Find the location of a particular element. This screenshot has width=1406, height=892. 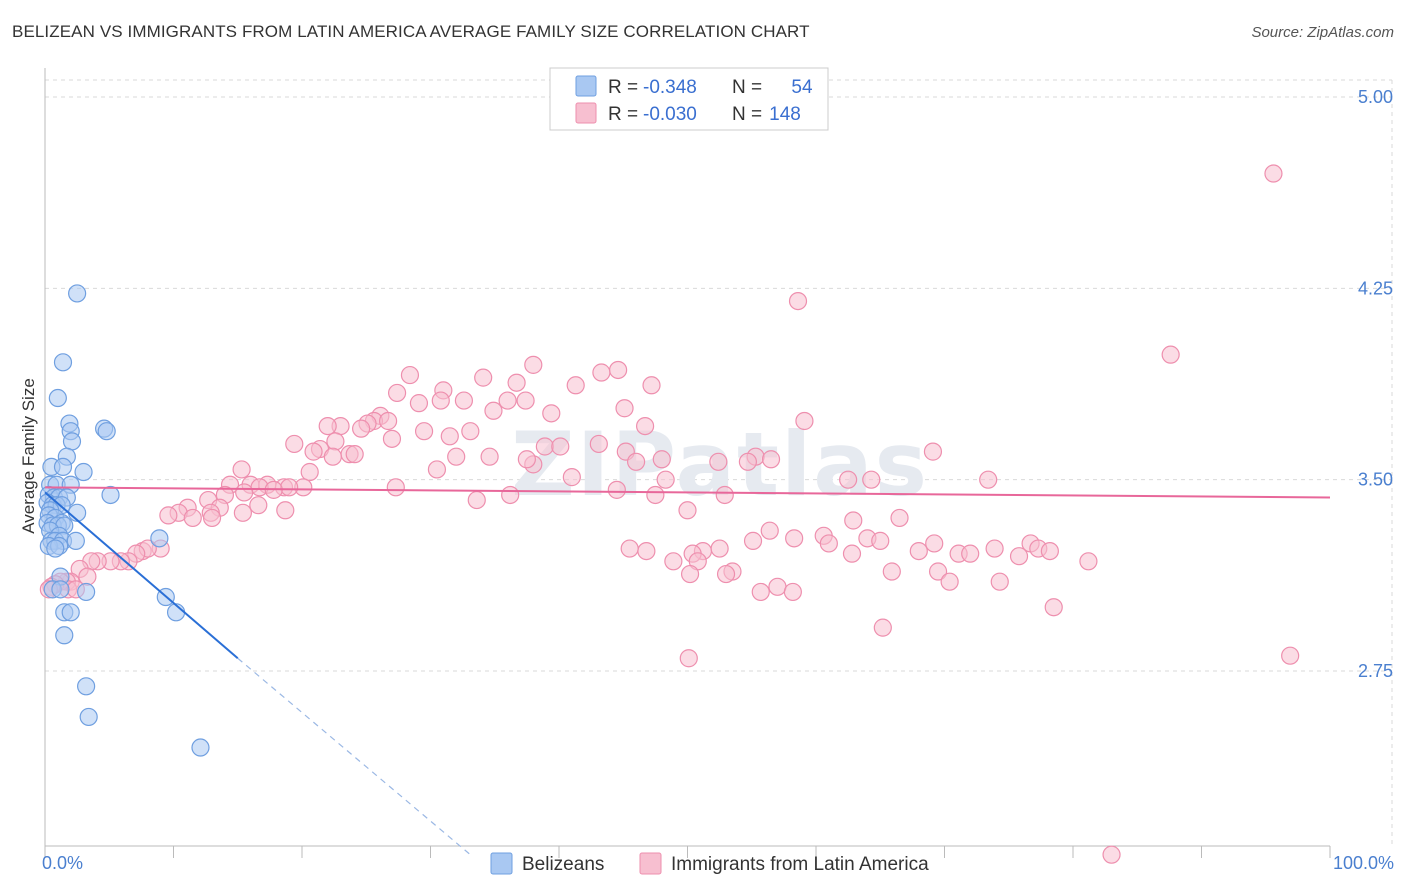

trend-line-belizeans-extension is located at coordinates (354, 756).